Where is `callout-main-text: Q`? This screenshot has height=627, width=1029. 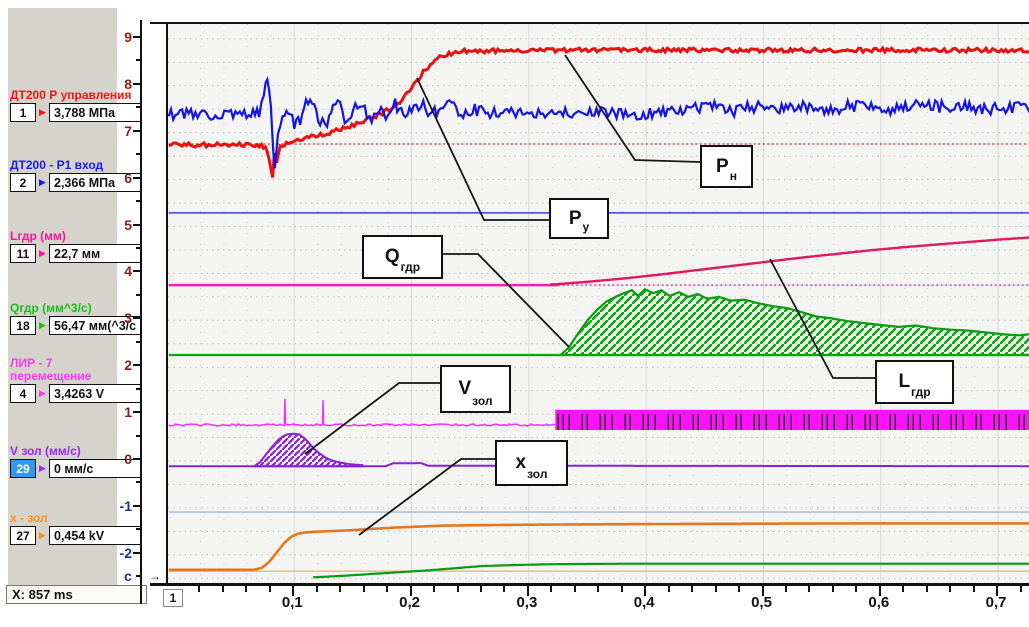 callout-main-text: Q is located at coordinates (392, 256).